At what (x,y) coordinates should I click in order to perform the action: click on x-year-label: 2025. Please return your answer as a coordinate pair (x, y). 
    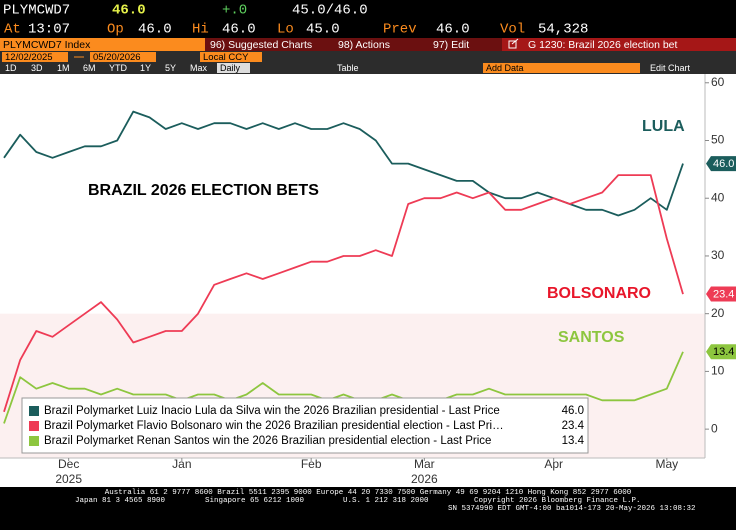
    Looking at the image, I should click on (68, 479).